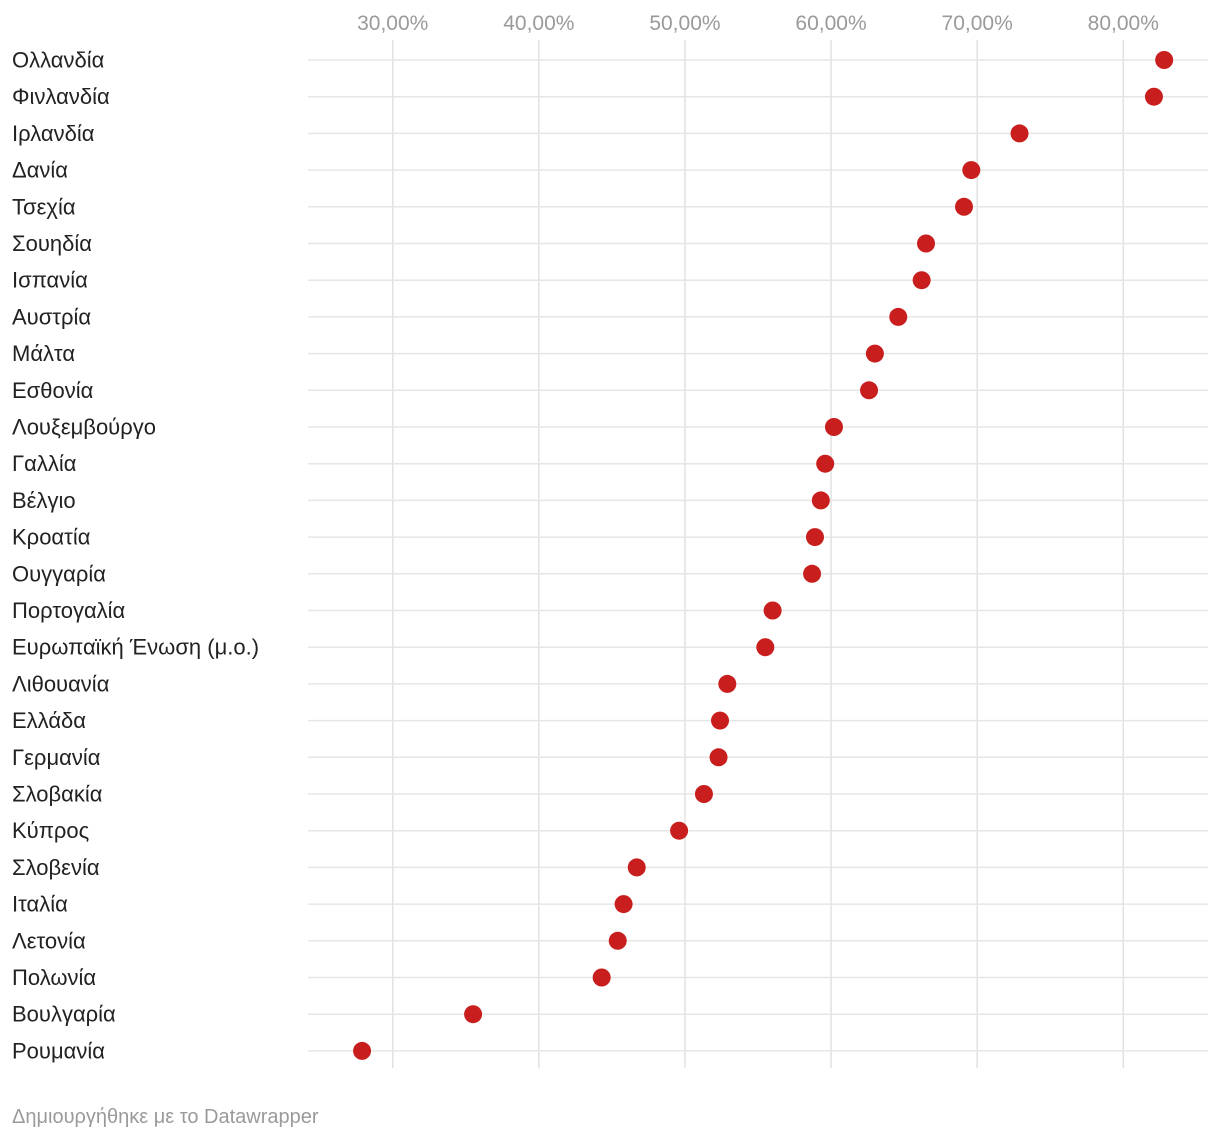  Describe the element at coordinates (53, 133) in the screenshot. I see `category-label: Ιρλανδία` at that location.